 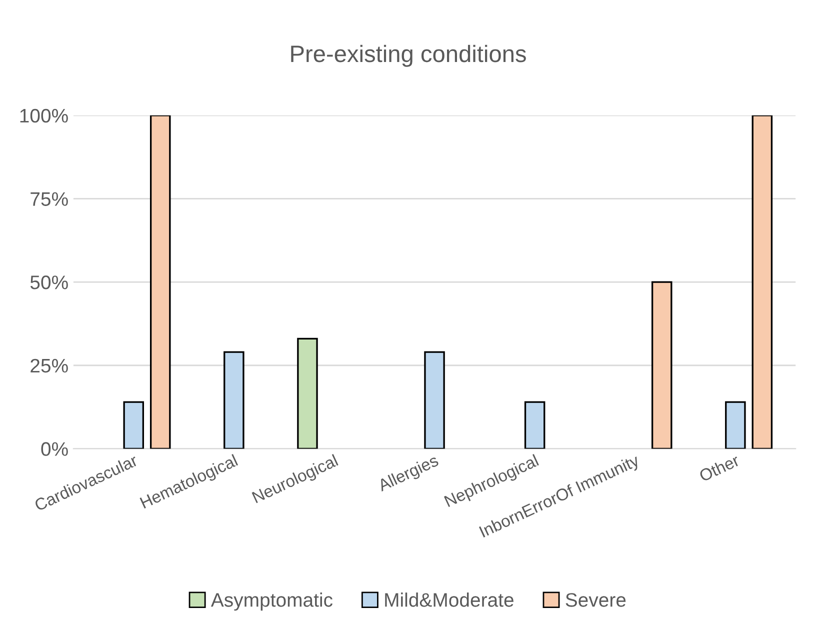 What do you see at coordinates (271, 601) in the screenshot?
I see `legend-label: Asymptomatic` at bounding box center [271, 601].